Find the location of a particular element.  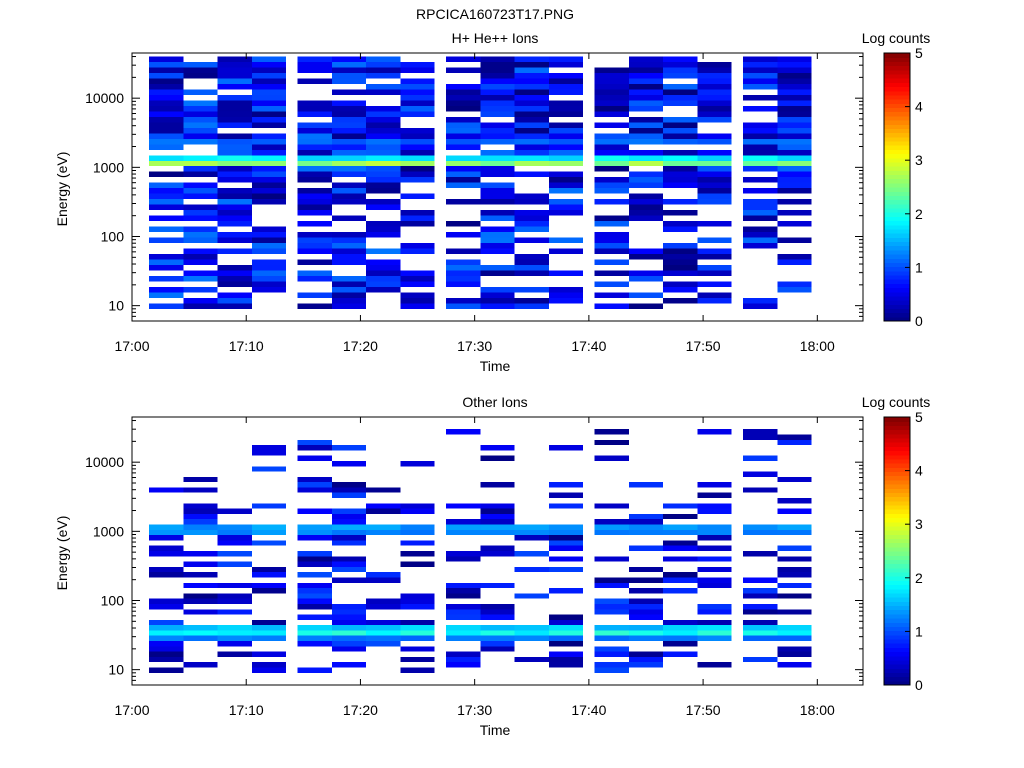

x-axis-label: Time is located at coordinates (495, 366).